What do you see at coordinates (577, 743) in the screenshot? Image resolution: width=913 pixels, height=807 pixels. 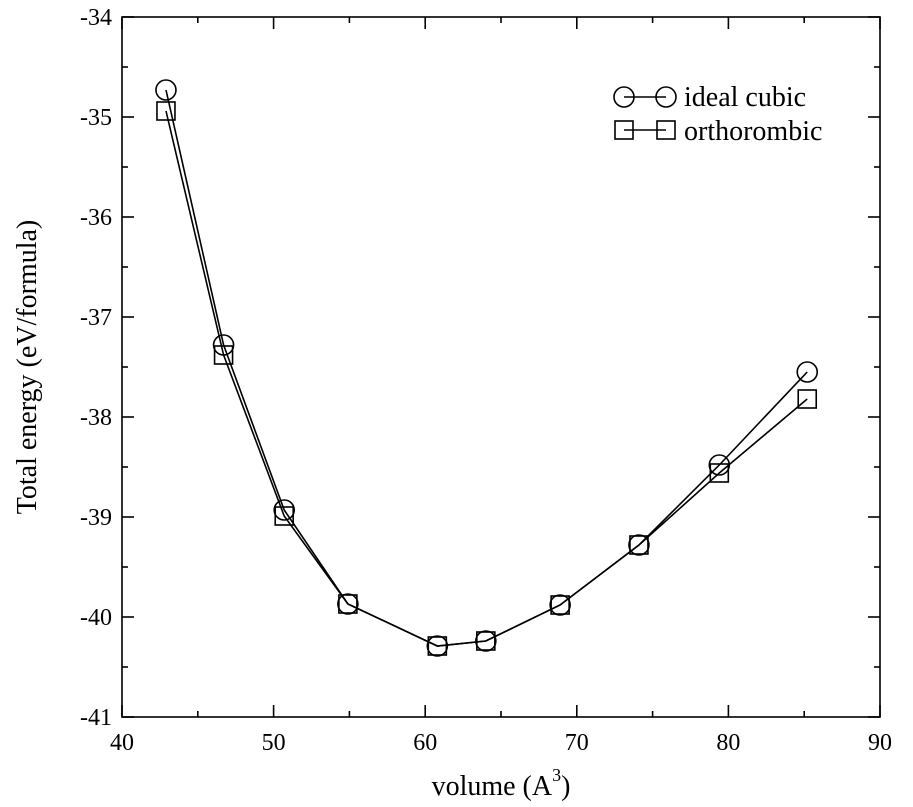 I see `x-tick-label: 70` at bounding box center [577, 743].